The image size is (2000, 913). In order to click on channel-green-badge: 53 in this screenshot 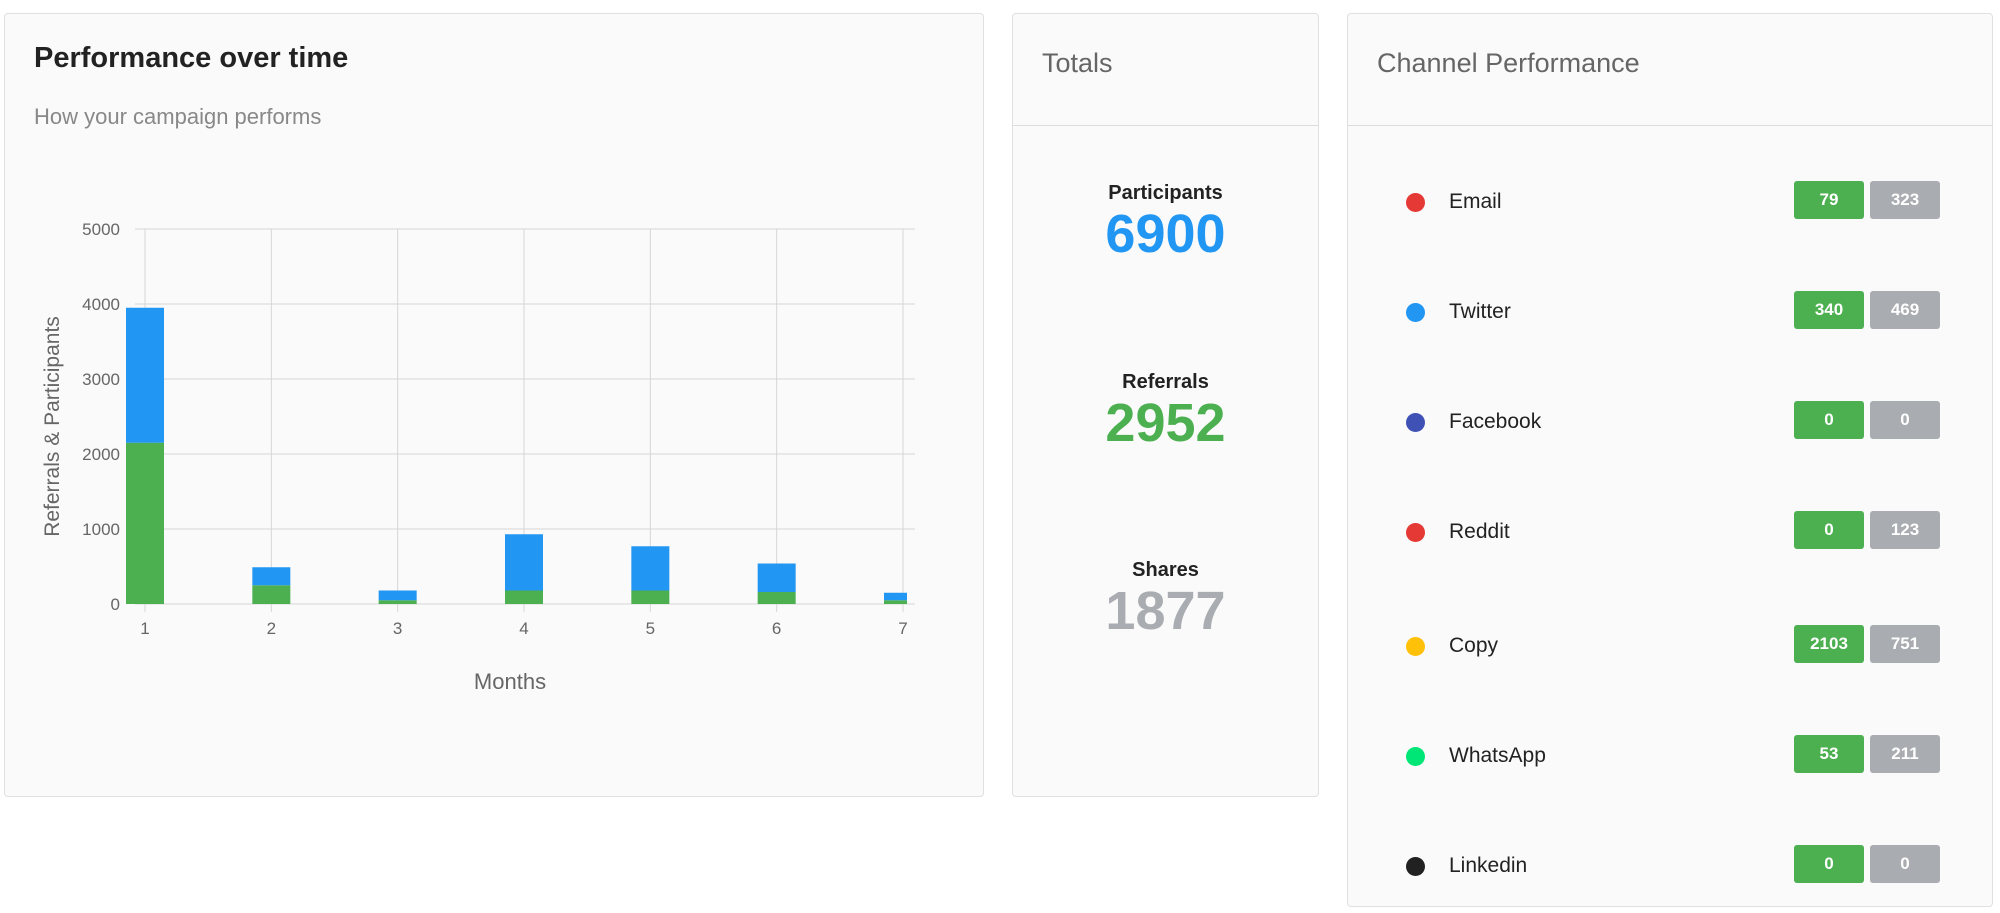, I will do `click(1829, 754)`.